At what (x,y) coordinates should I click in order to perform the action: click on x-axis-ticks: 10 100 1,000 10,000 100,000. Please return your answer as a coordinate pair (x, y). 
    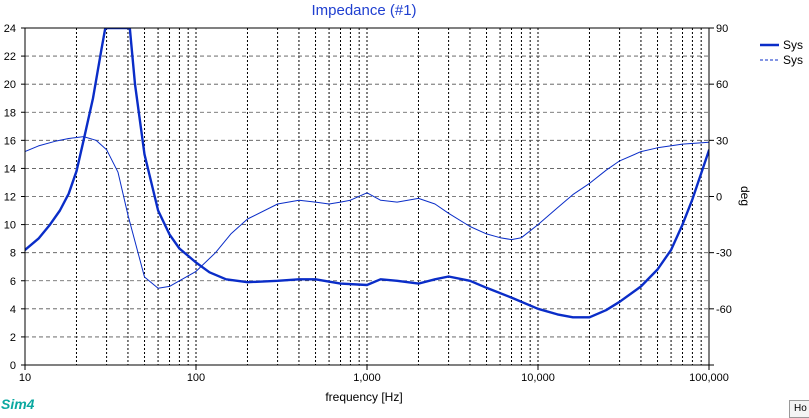
    Looking at the image, I should click on (374, 374).